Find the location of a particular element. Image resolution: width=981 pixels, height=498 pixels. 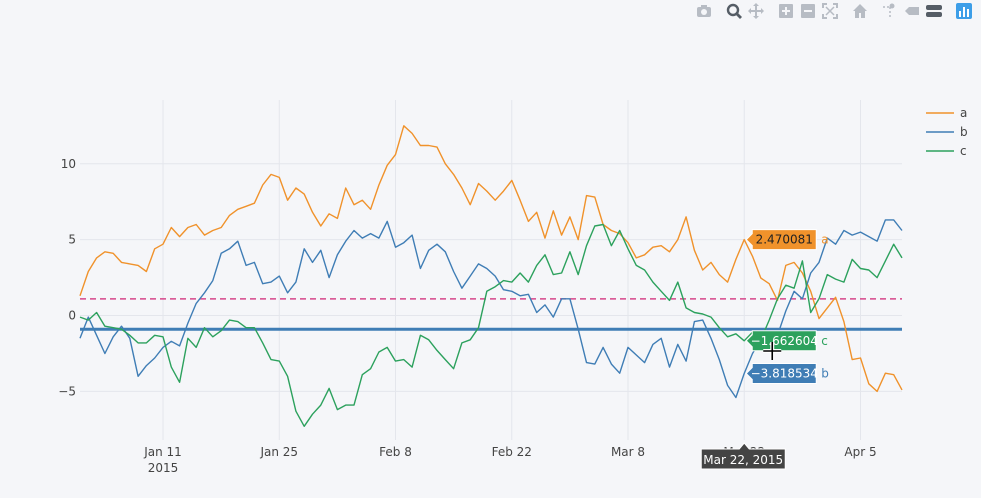

legend-item-a: a is located at coordinates (946, 113).